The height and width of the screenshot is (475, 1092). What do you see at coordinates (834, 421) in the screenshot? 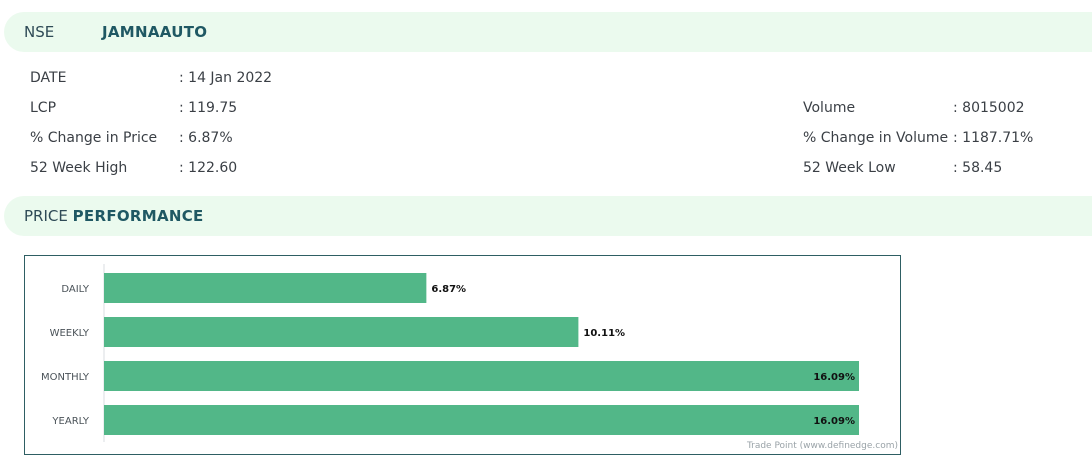
I see `value-label-yearly: 16.09%` at bounding box center [834, 421].